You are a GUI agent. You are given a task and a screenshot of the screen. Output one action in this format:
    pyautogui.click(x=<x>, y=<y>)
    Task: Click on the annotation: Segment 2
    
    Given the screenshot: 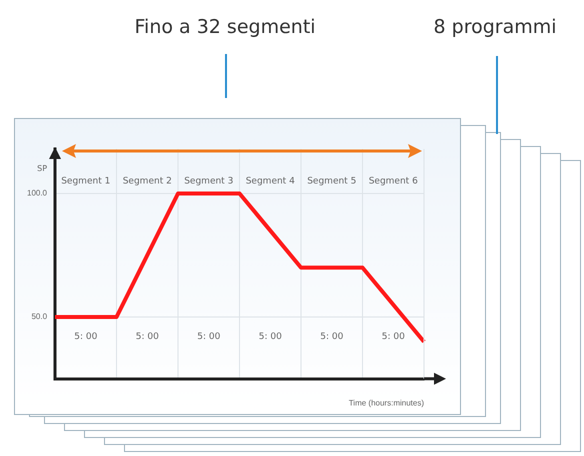 What is the action you would take?
    pyautogui.click(x=147, y=181)
    